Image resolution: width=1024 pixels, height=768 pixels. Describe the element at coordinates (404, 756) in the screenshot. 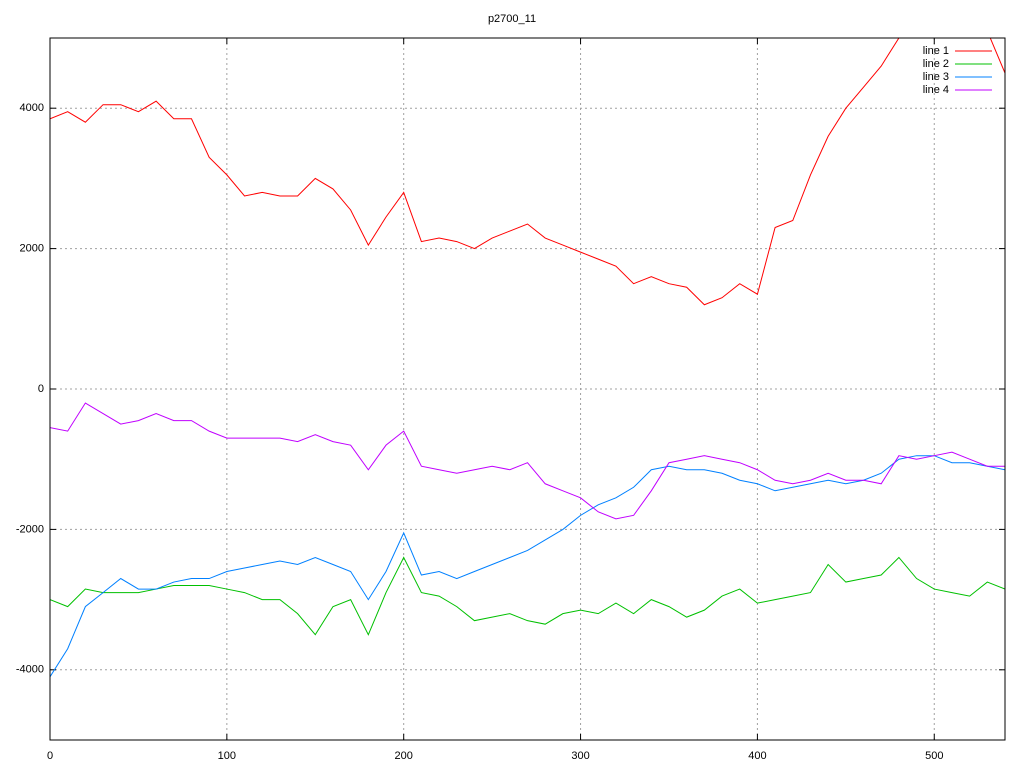

I see `x-tick-label: 200` at that location.